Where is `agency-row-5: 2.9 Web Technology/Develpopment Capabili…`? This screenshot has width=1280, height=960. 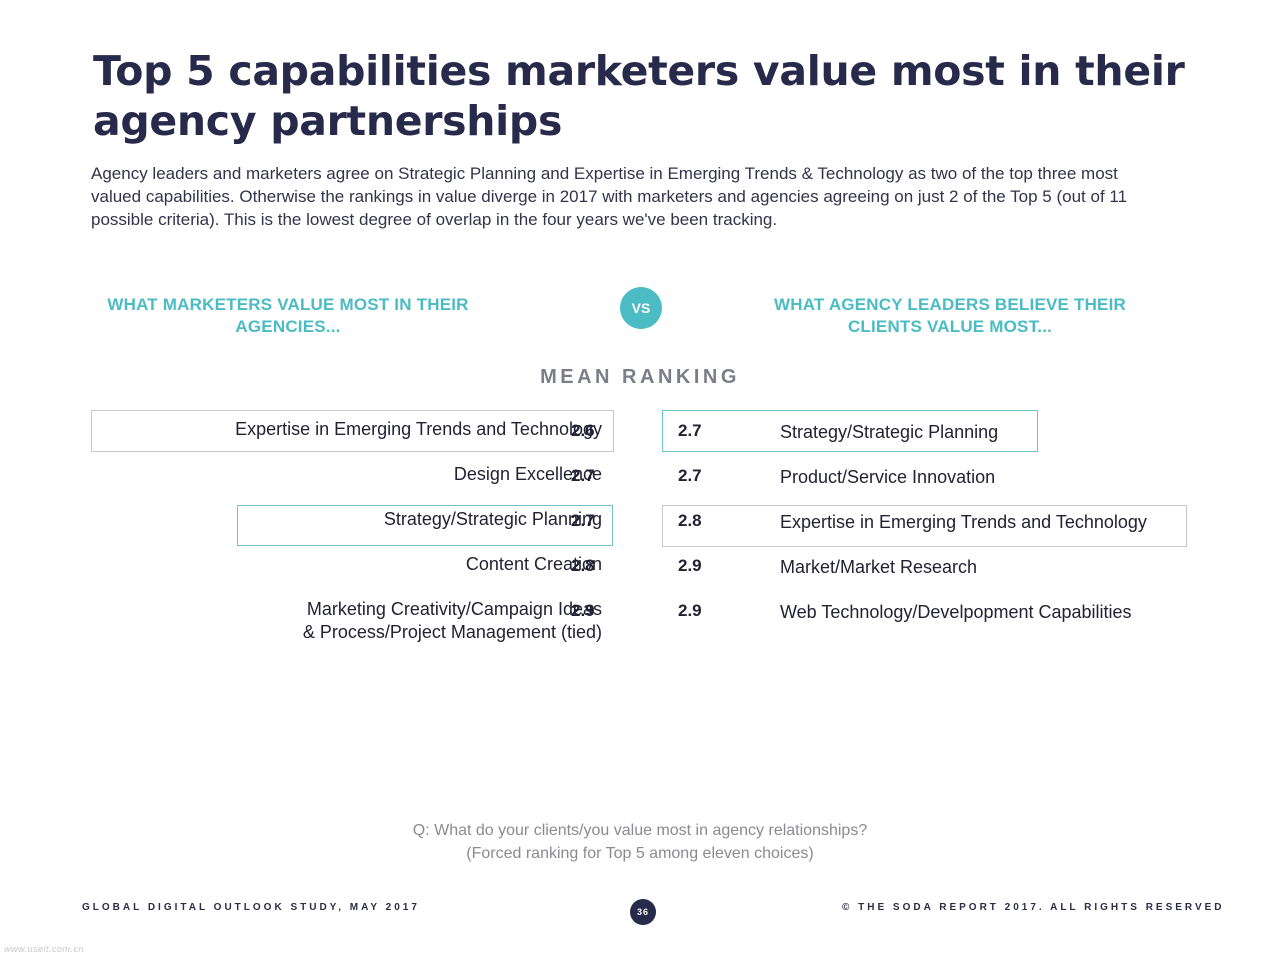
agency-row-5: 2.9 Web Technology/Develpopment Capabili… is located at coordinates (928, 620).